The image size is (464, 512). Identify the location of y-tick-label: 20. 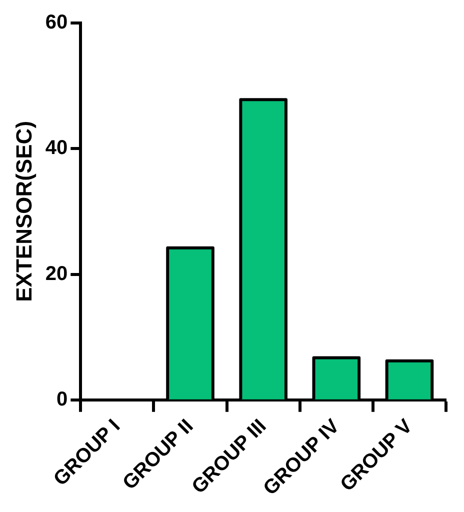
(56, 273).